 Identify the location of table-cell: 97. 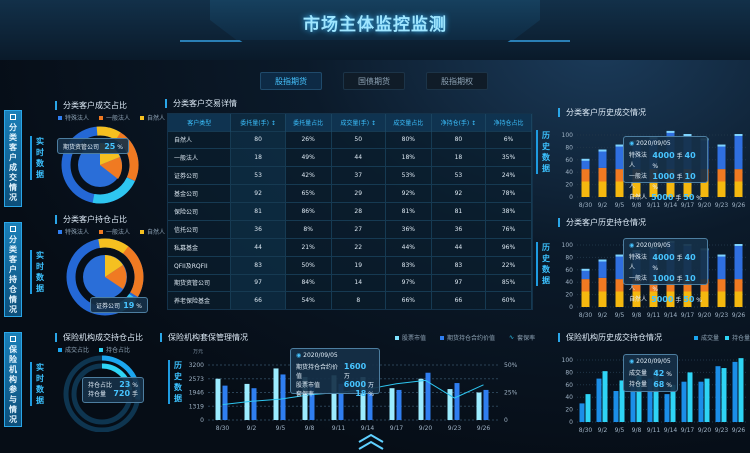
(459, 282).